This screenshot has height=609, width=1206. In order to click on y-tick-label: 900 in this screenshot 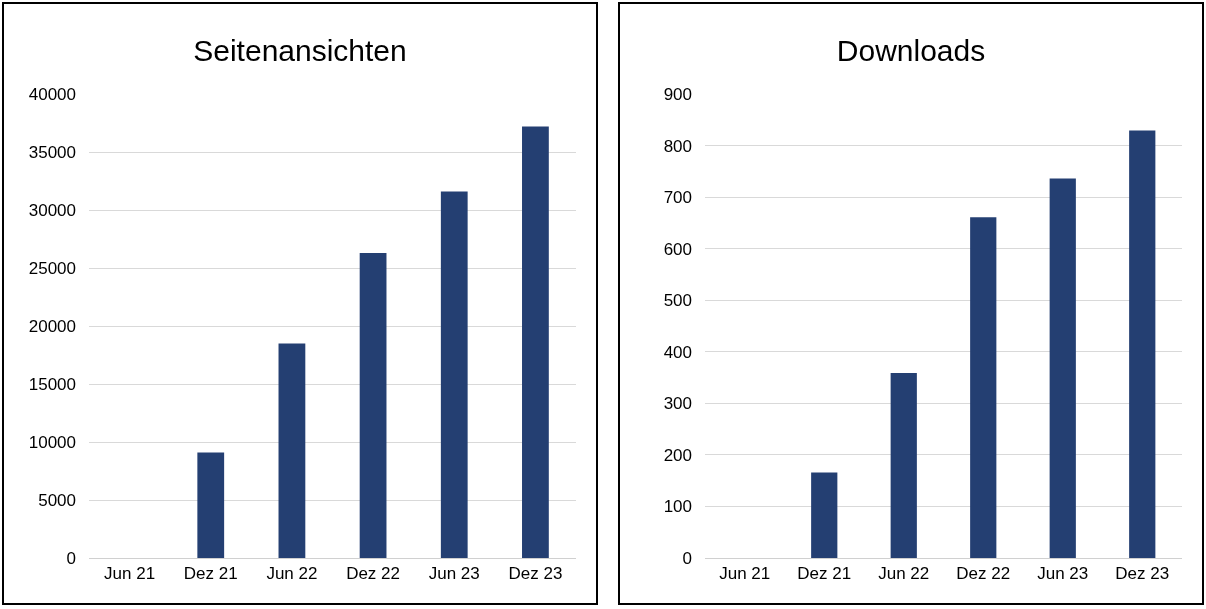, I will do `click(677, 94)`.